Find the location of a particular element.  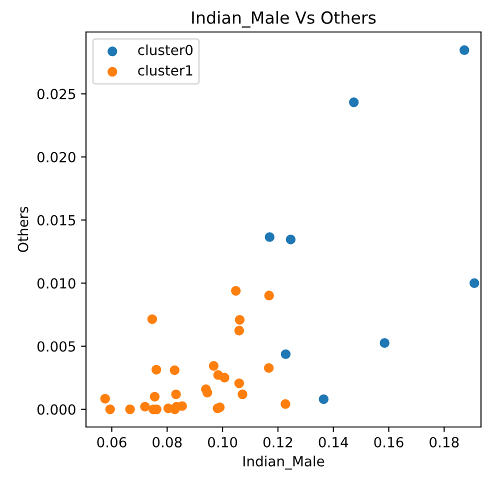

y-tick-label: 0.000 is located at coordinates (56, 409).